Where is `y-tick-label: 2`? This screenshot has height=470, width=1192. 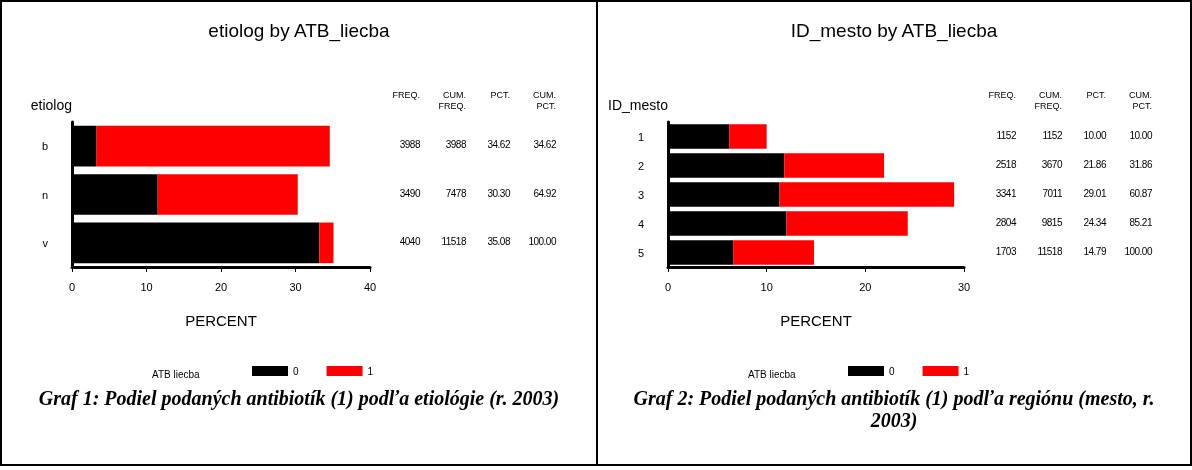
y-tick-label: 2 is located at coordinates (640, 165).